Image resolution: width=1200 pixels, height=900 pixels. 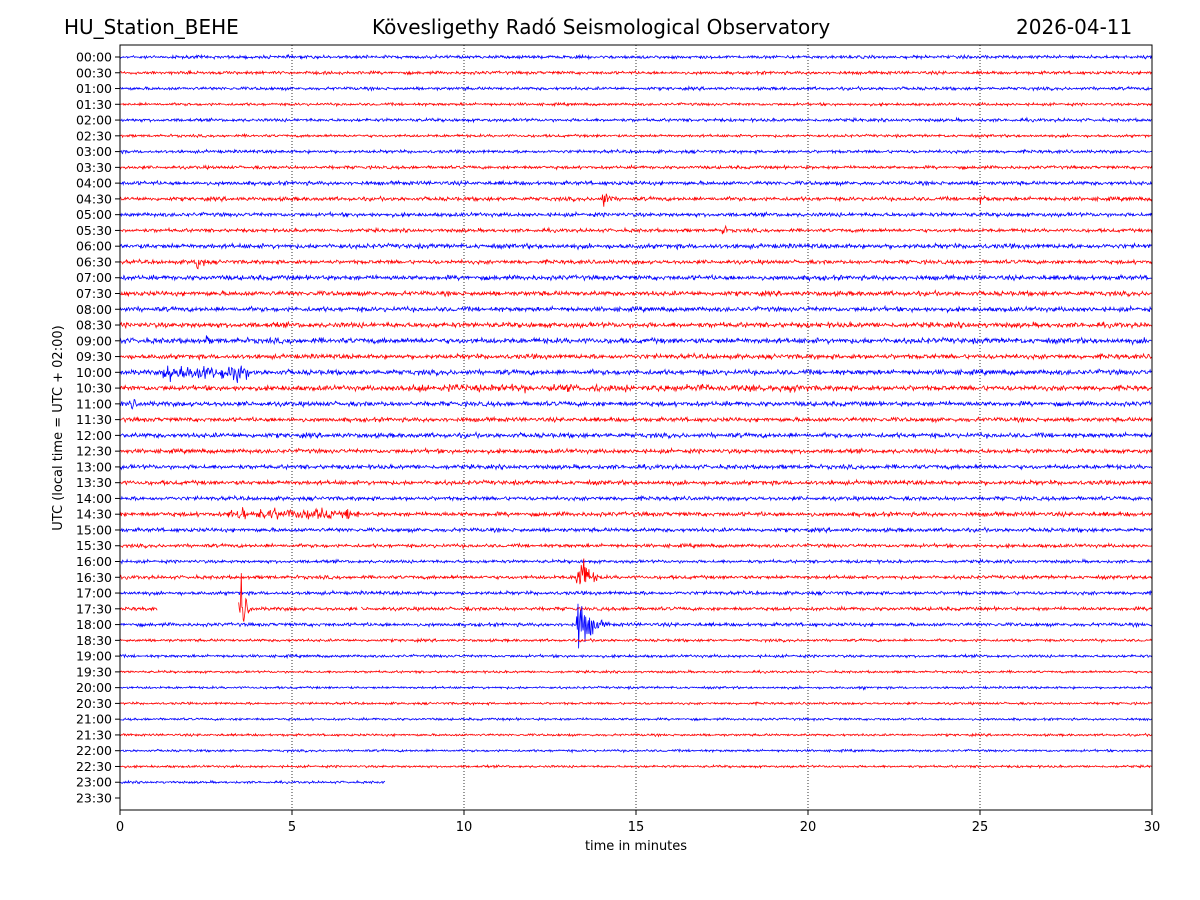 I want to click on y-tick-label: 11:00, so click(x=94, y=403).